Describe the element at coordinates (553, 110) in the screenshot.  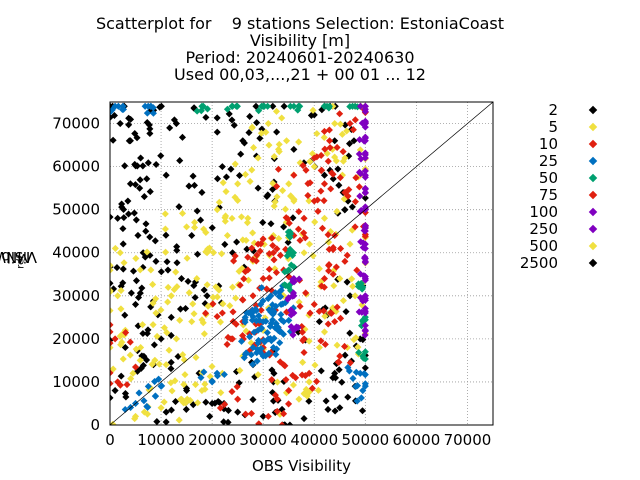
I see `legend-label: 2` at that location.